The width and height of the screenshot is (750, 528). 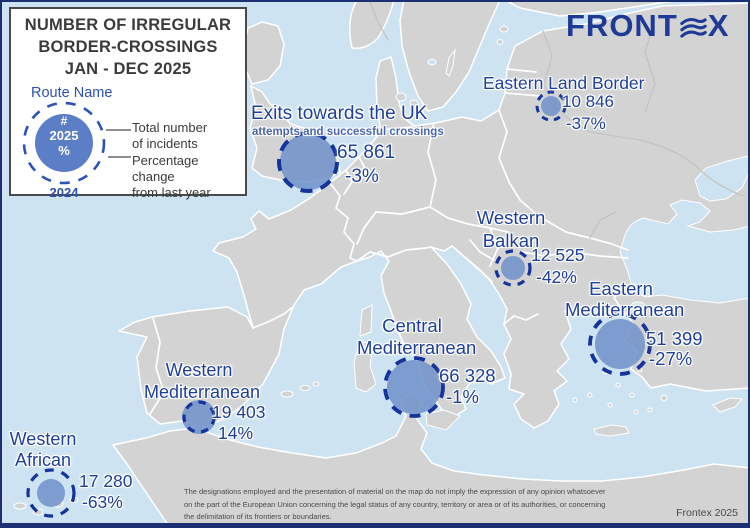 What do you see at coordinates (348, 132) in the screenshot?
I see `route-subtitle: attempts and successful crossings` at bounding box center [348, 132].